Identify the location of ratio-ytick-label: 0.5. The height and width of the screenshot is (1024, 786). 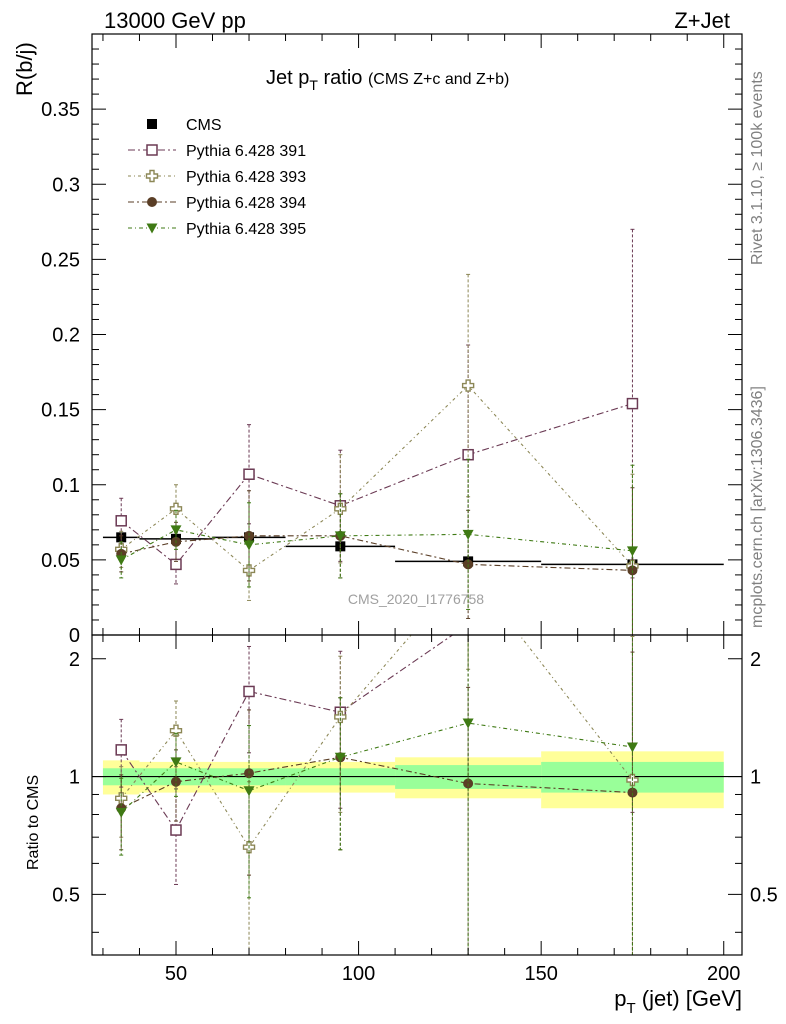
(66, 895).